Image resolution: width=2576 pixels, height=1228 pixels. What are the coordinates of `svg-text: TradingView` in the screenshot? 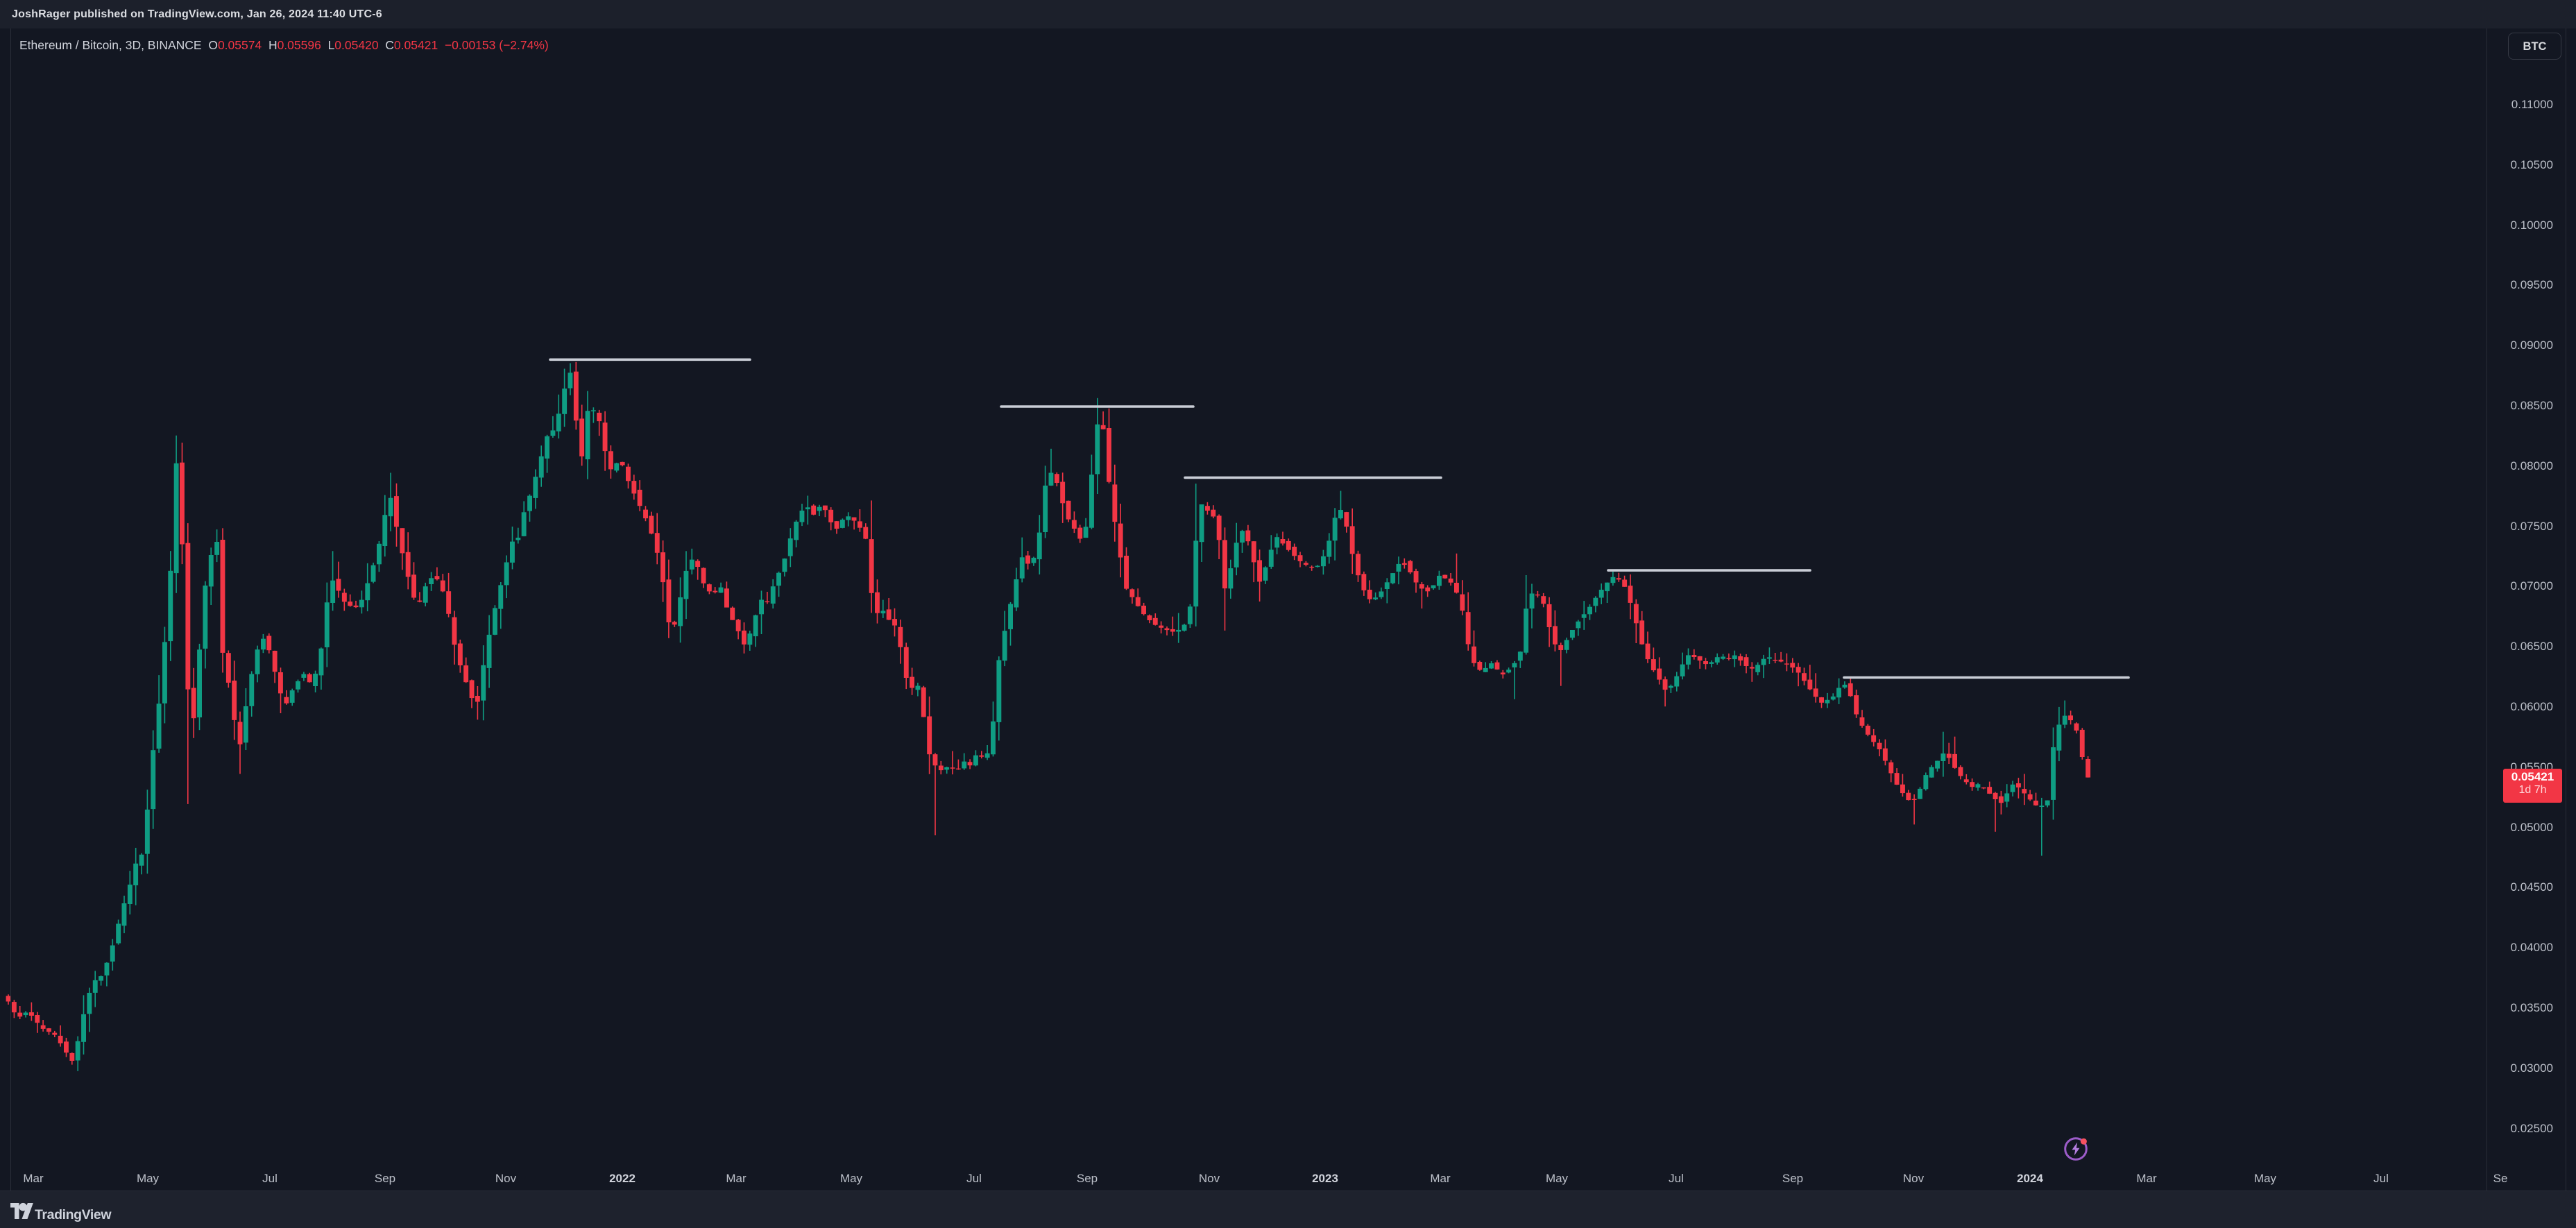 It's located at (73, 1214).